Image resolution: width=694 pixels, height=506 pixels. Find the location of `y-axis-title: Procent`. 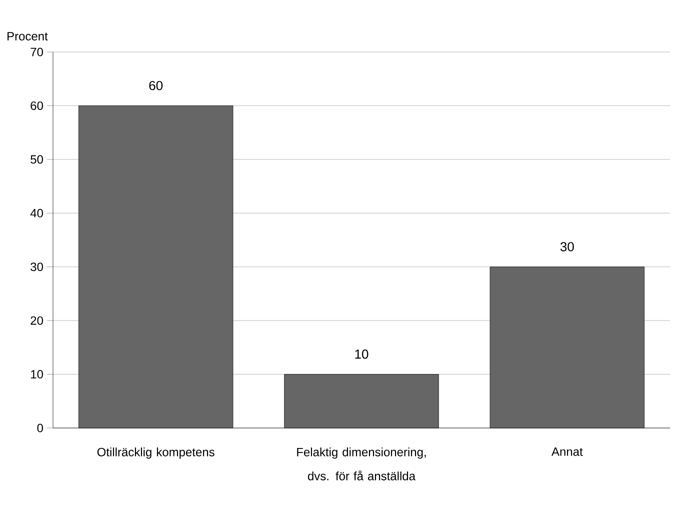

y-axis-title: Procent is located at coordinates (28, 36).